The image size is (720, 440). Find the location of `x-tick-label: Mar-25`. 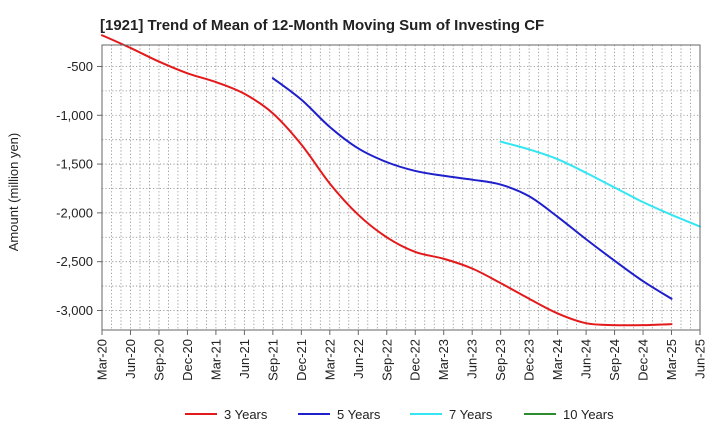

x-tick-label: Mar-25 is located at coordinates (671, 359).